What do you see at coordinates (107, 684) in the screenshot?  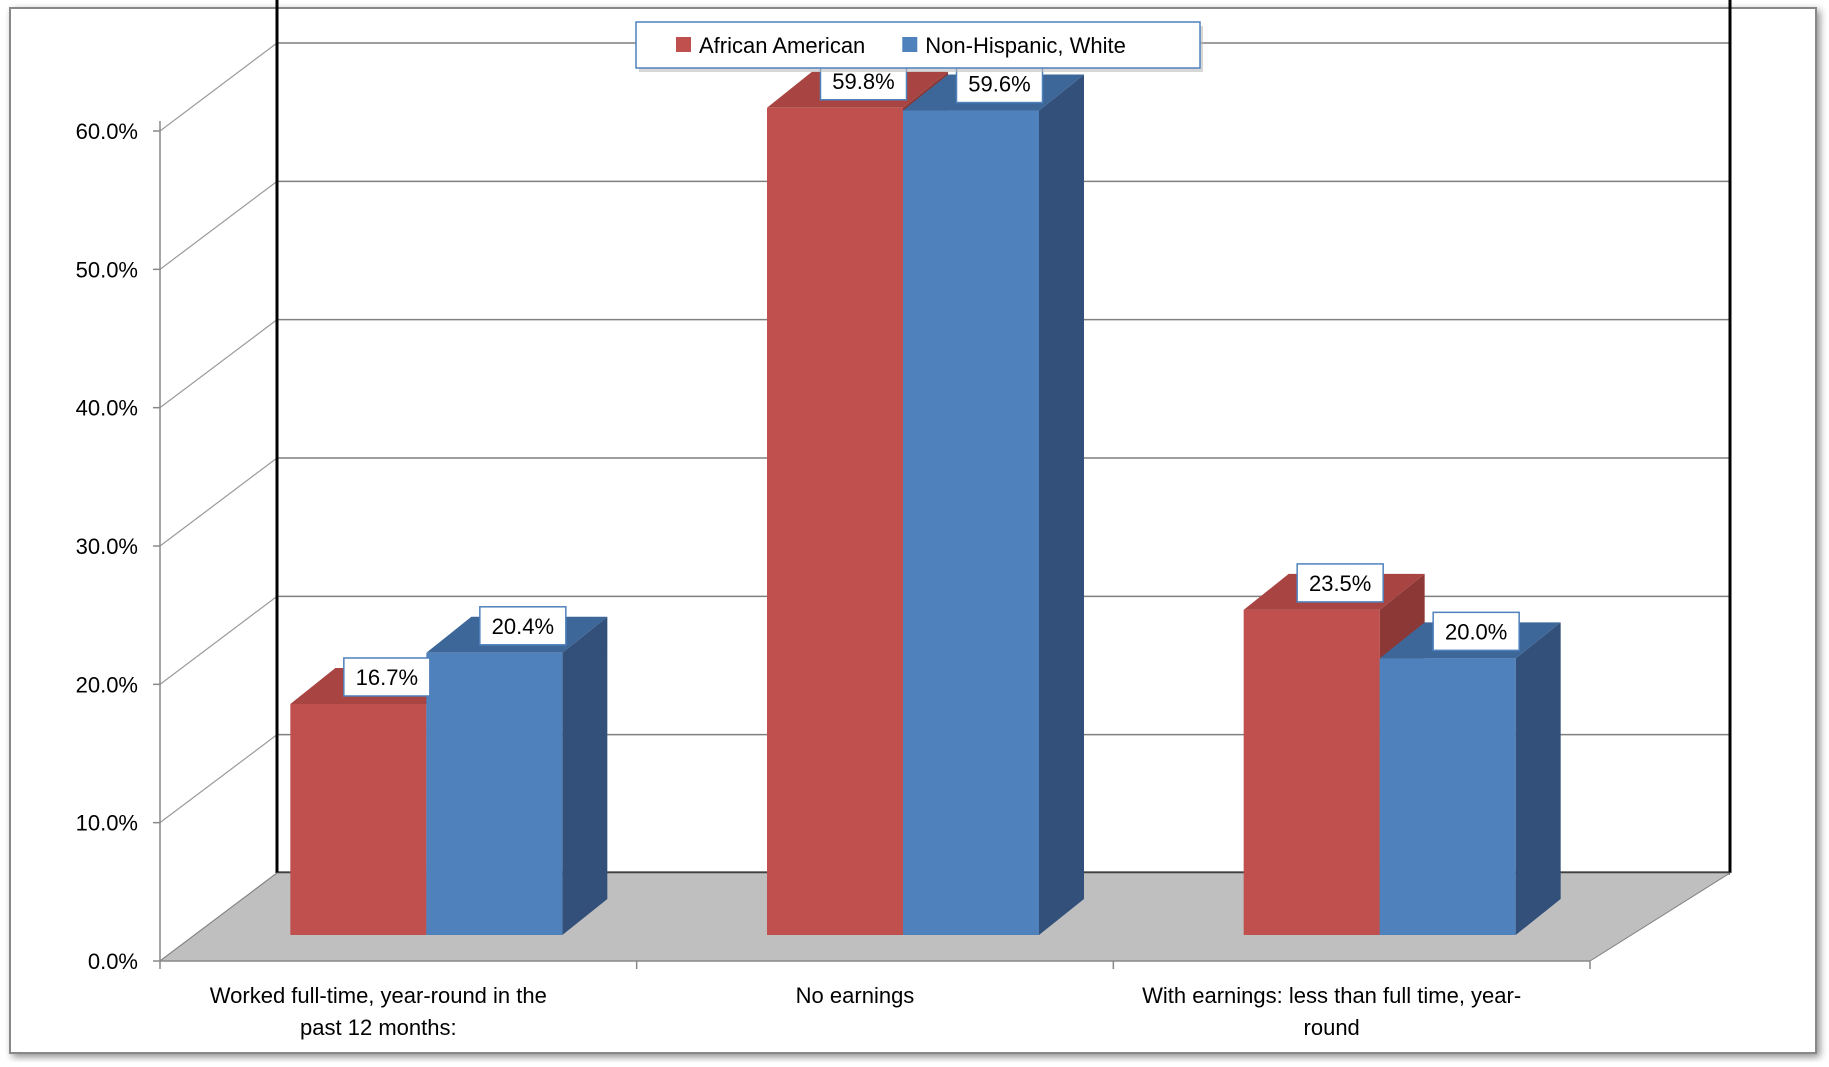 I see `y-tick-label: 20.0%` at bounding box center [107, 684].